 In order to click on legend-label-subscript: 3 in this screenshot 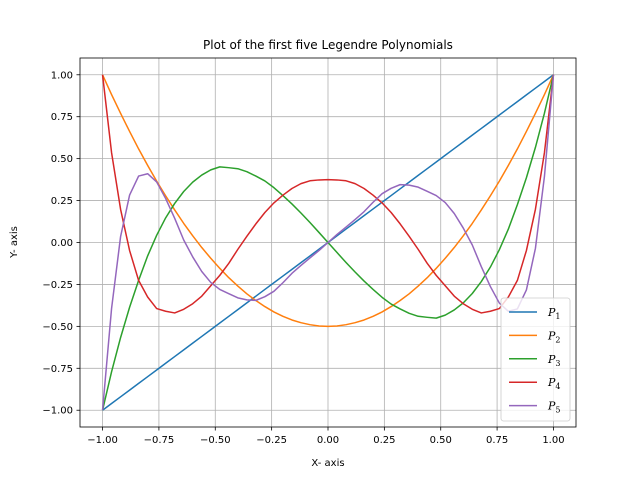, I will do `click(557, 363)`.